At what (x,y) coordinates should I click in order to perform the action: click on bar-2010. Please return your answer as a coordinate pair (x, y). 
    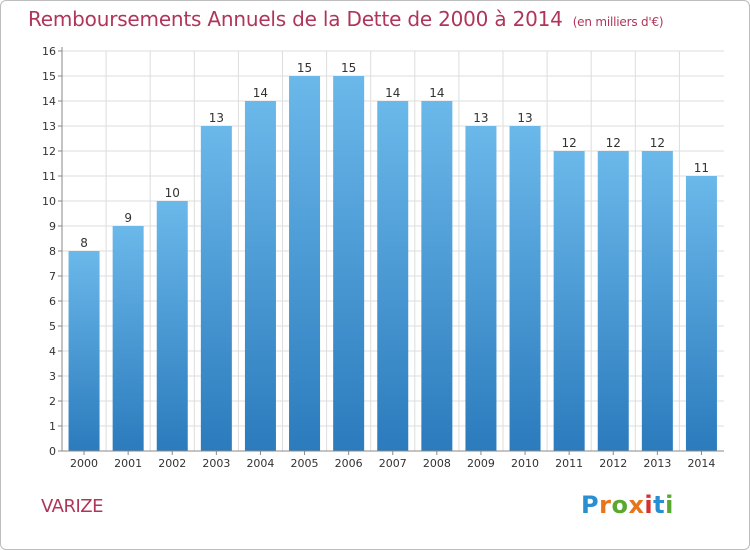
    Looking at the image, I should click on (525, 288).